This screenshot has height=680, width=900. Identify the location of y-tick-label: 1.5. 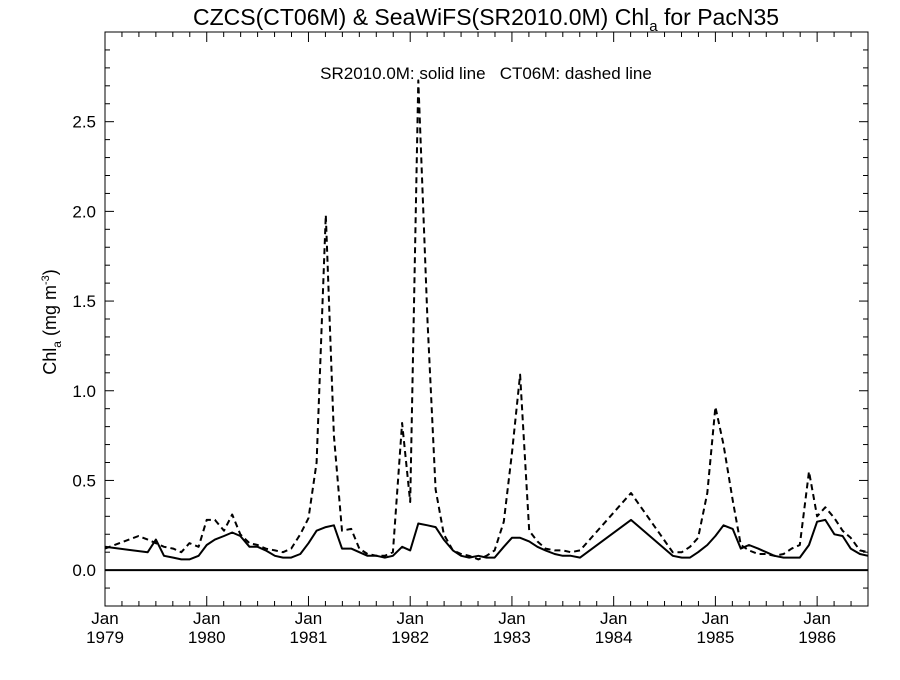
(84, 301).